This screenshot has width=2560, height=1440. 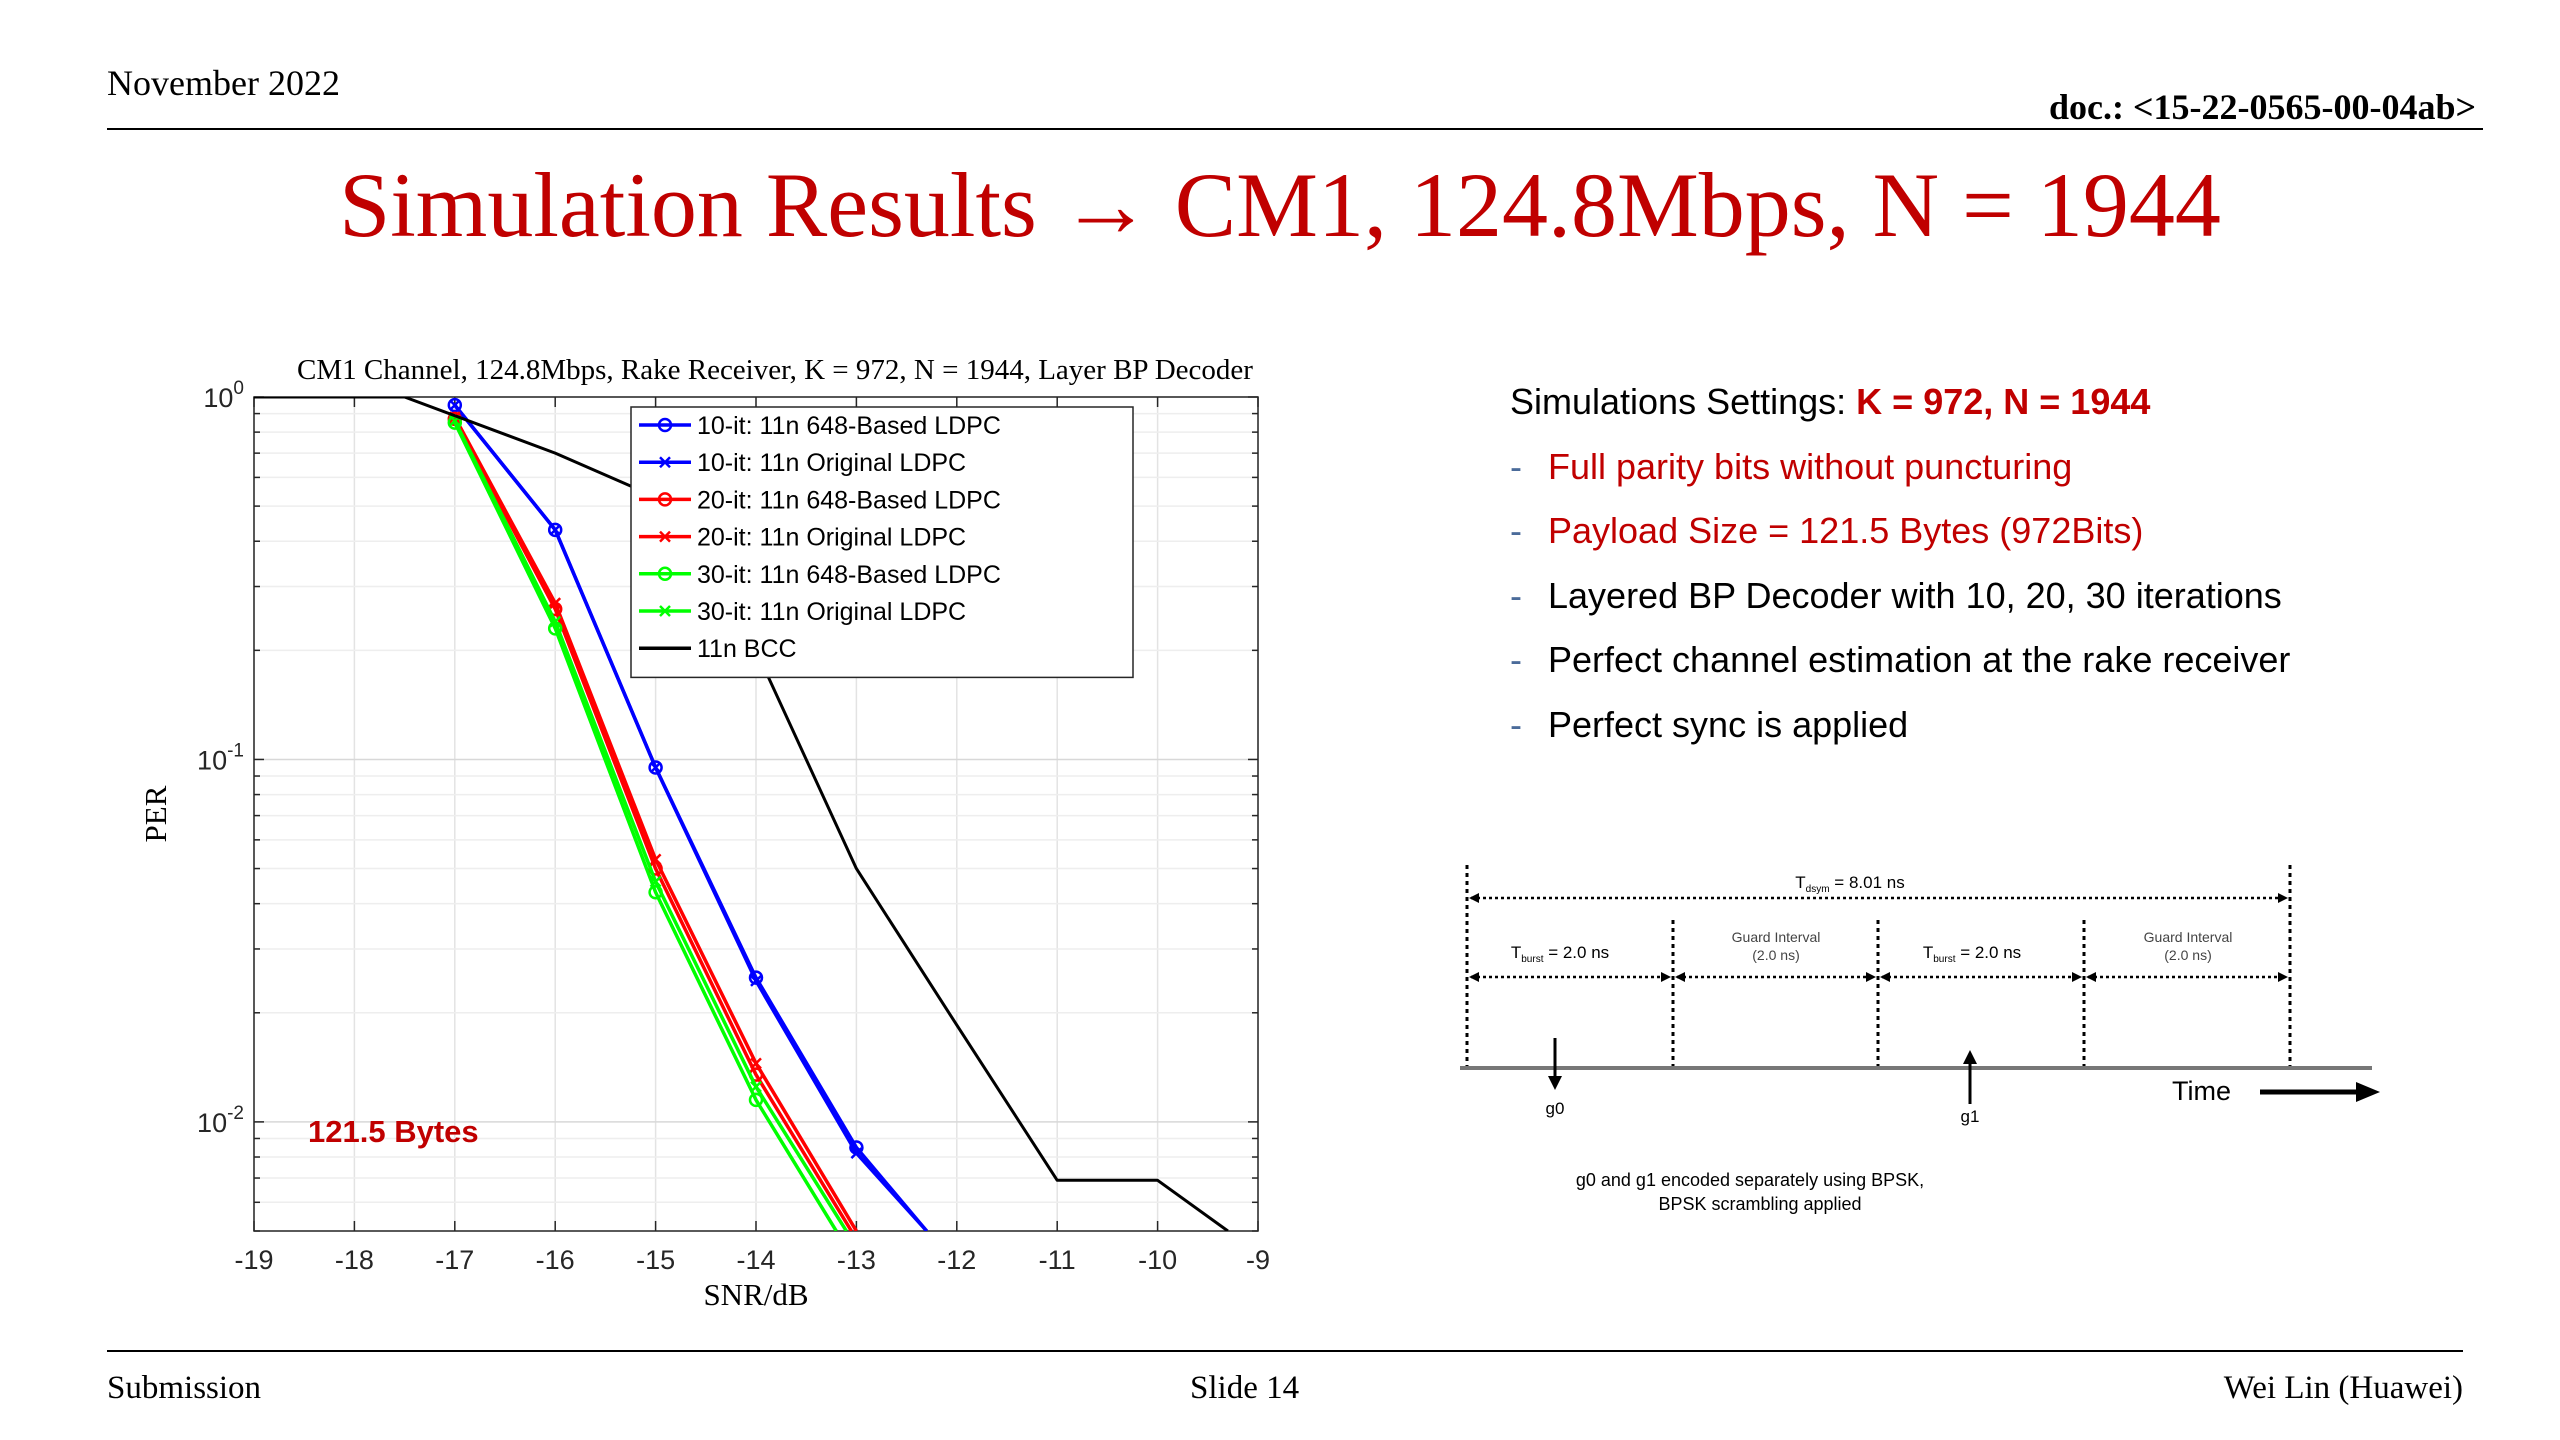 I want to click on settings-item-text: Perfect sync is applied, so click(x=1728, y=724).